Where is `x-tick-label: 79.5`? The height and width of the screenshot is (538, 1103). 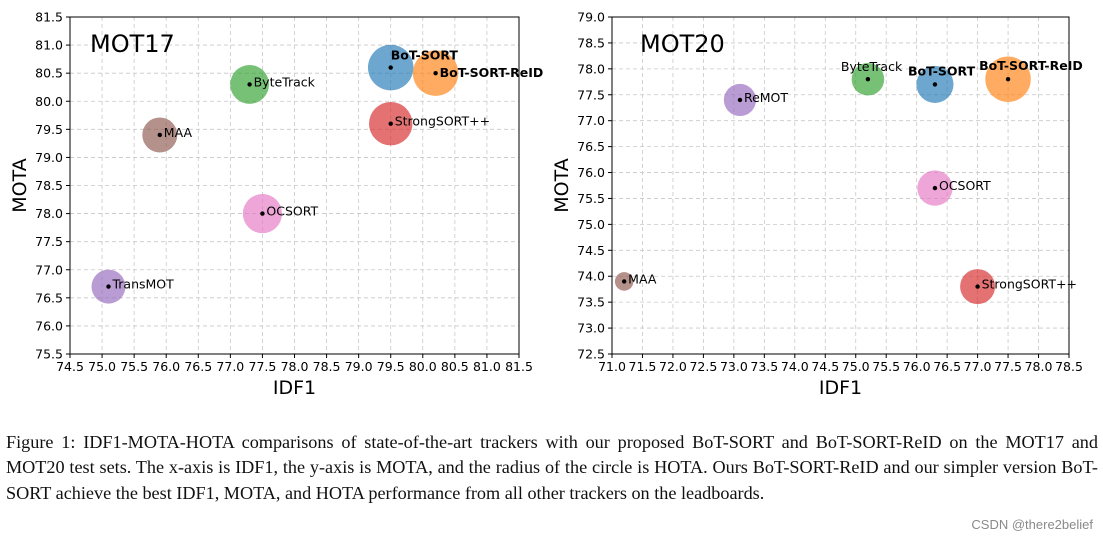 x-tick-label: 79.5 is located at coordinates (391, 366).